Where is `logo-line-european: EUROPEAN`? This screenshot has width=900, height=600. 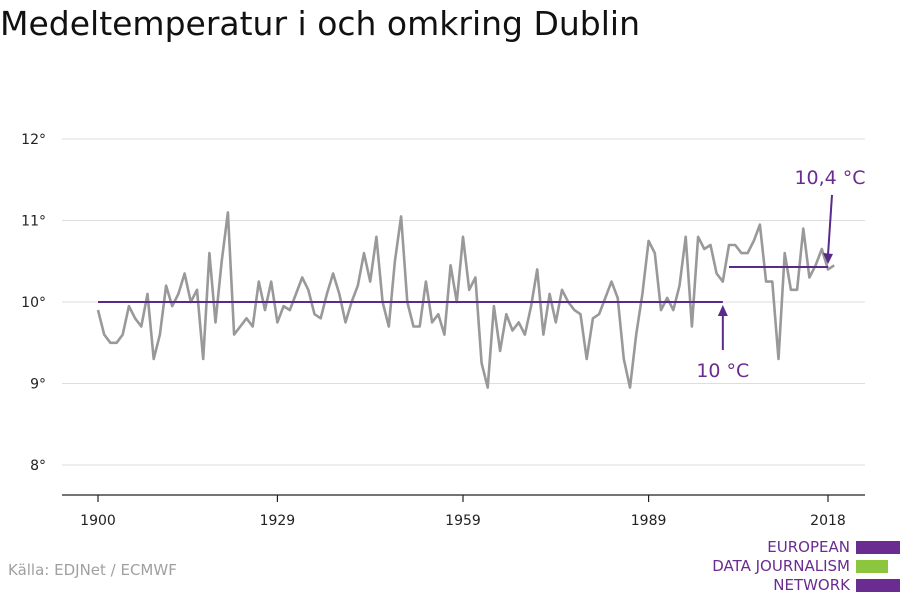
logo-line-european: EUROPEAN is located at coordinates (808, 547).